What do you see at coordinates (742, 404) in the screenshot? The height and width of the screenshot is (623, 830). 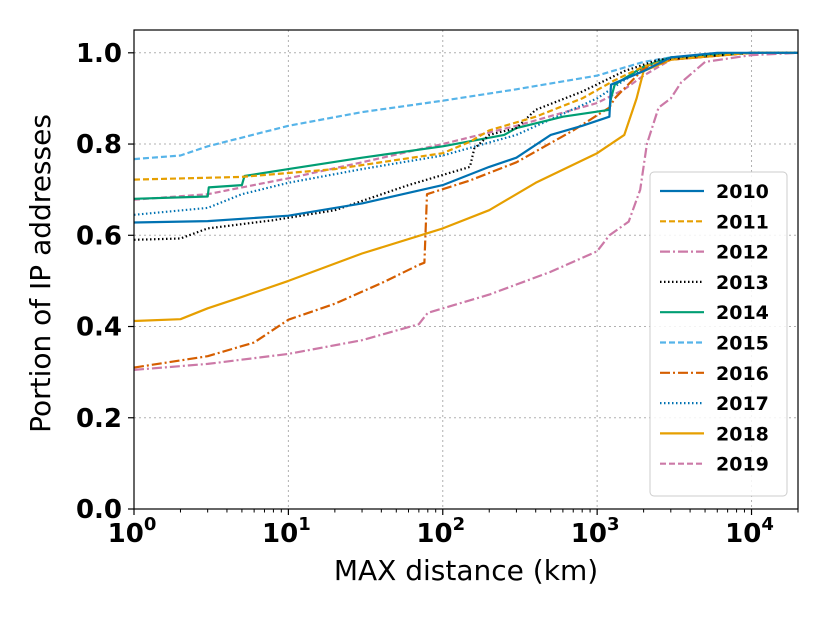 I see `legend-label: 2017` at bounding box center [742, 404].